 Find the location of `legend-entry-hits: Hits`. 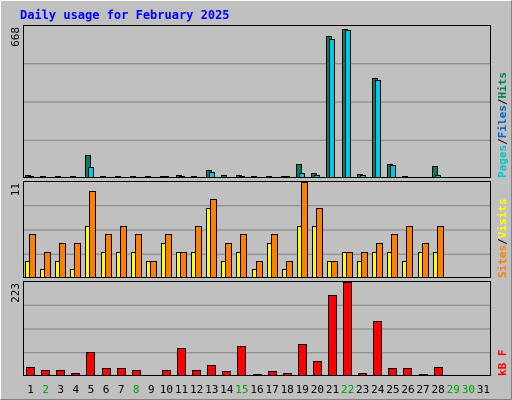

legend-entry-hits: Hits is located at coordinates (502, 85).